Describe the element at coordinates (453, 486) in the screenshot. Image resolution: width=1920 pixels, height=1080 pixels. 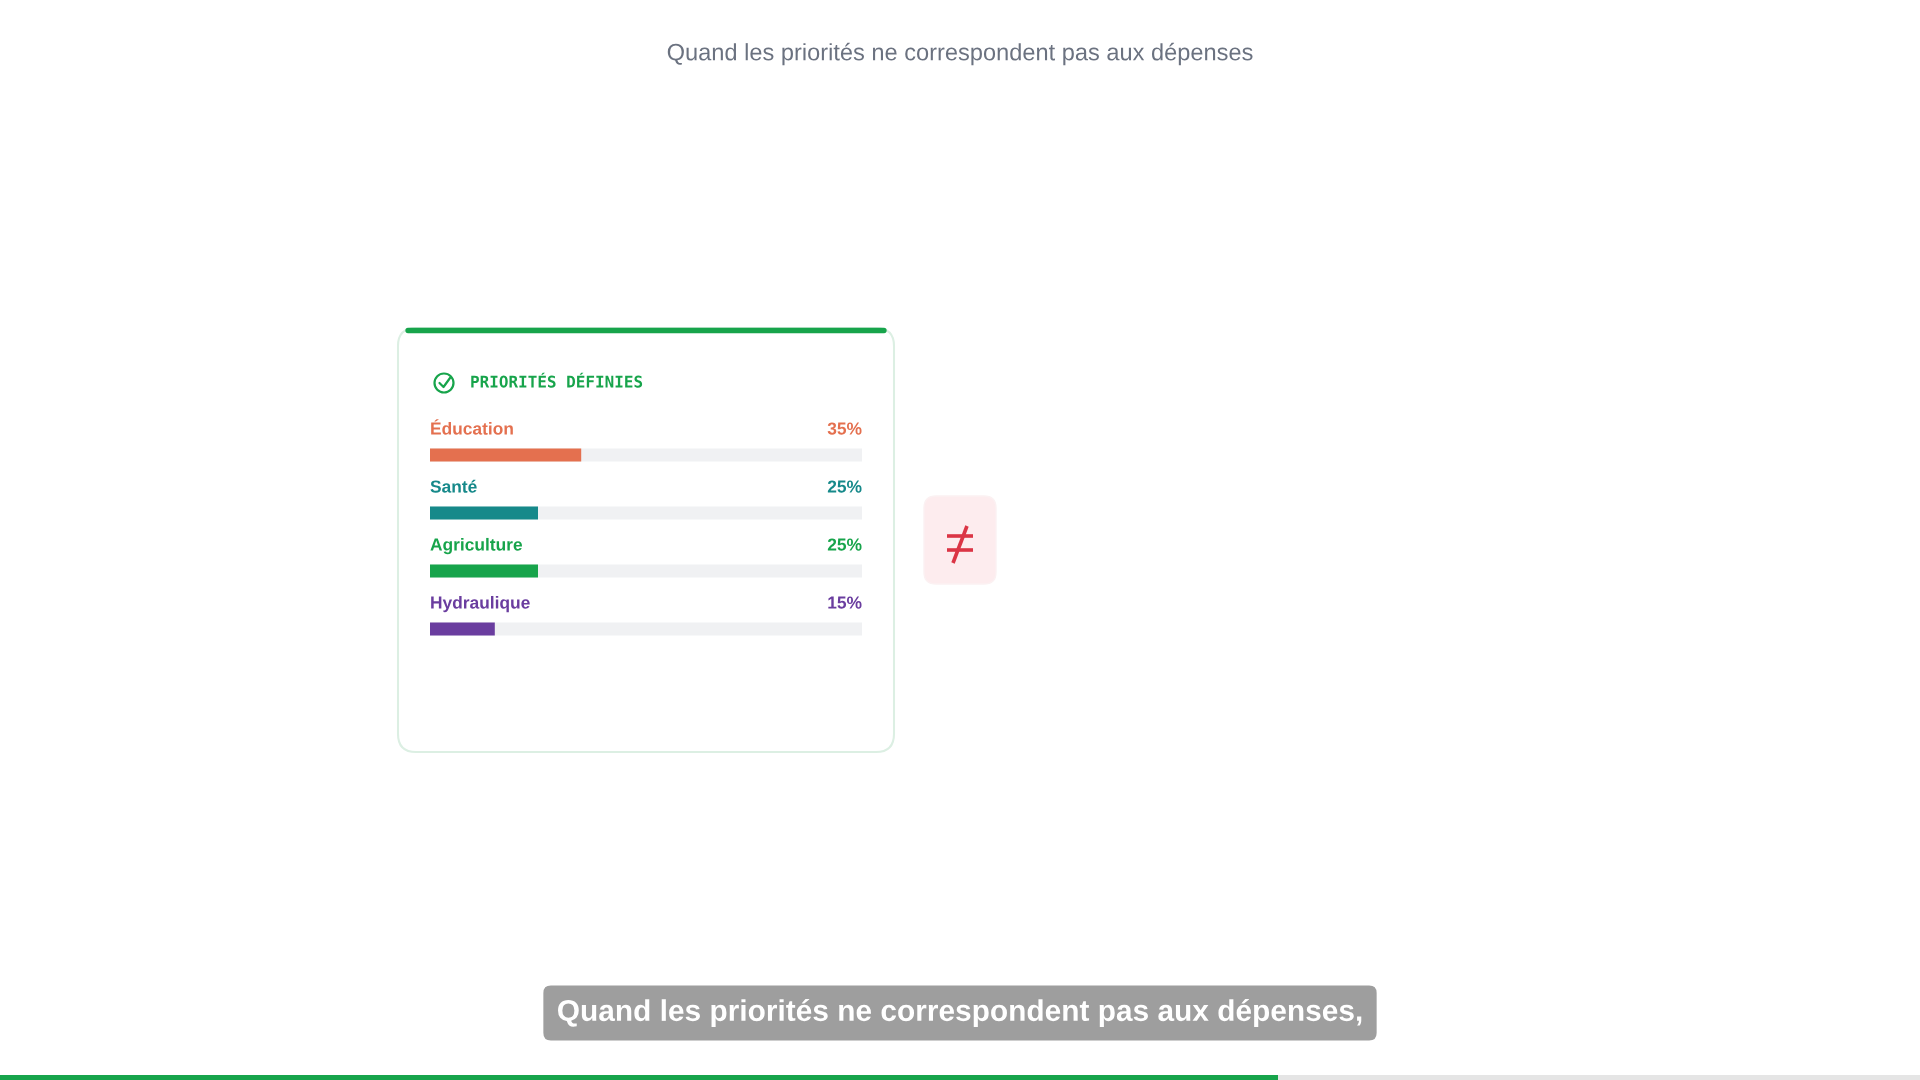
I see `y-tick-label: Santé` at that location.